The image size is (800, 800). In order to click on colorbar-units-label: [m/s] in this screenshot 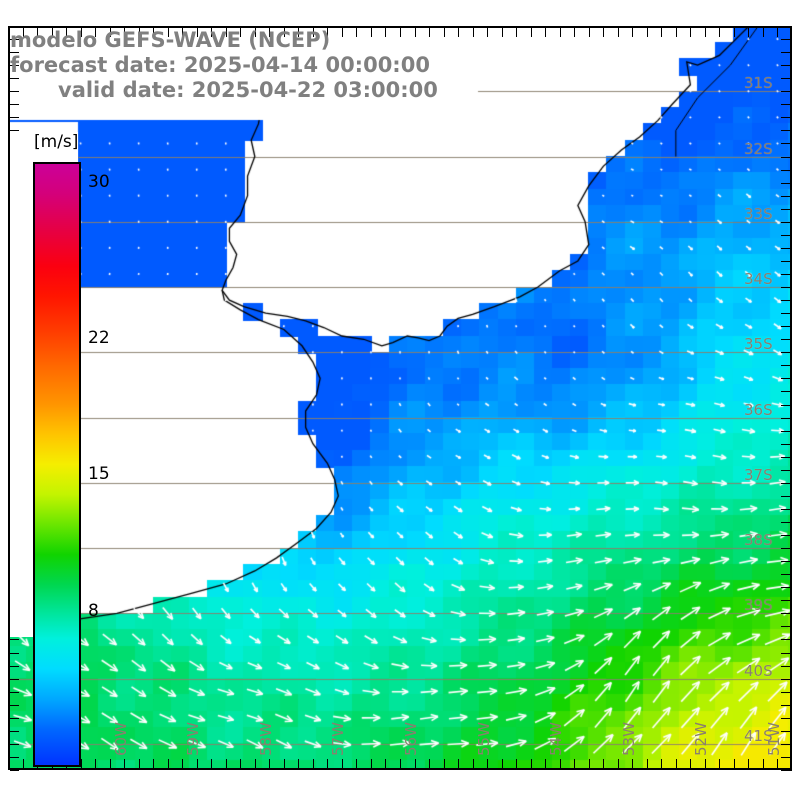, I will do `click(56, 142)`.